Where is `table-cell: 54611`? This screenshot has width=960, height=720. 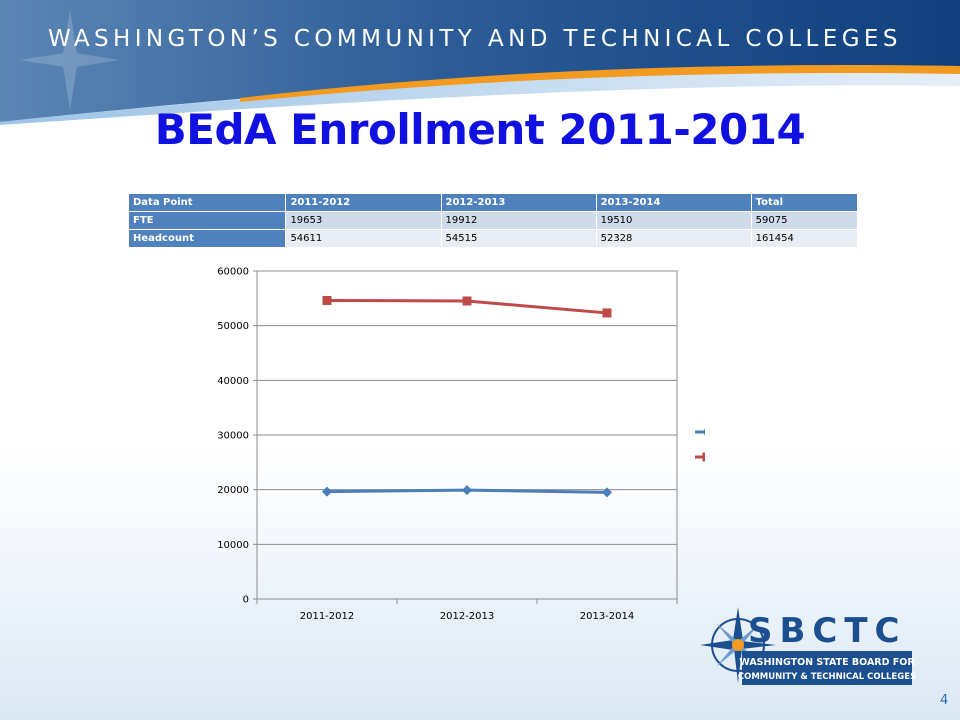
table-cell: 54611 is located at coordinates (363, 238).